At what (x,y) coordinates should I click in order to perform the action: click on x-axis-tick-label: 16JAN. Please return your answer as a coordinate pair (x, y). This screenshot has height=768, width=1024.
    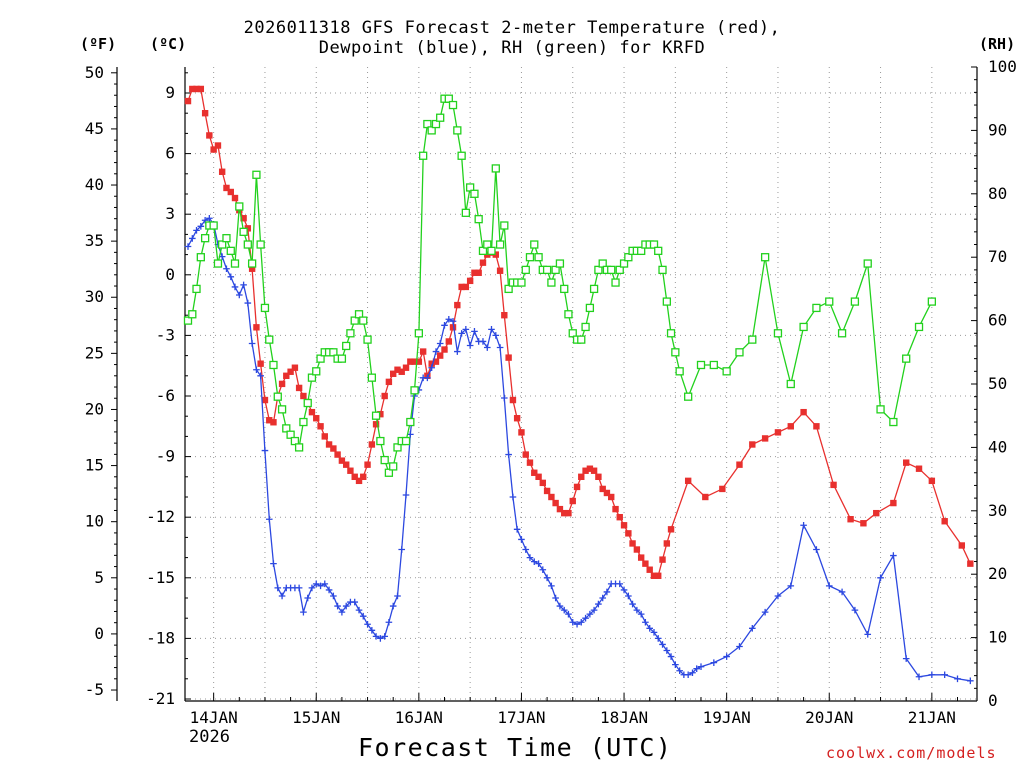
    Looking at the image, I should click on (419, 717).